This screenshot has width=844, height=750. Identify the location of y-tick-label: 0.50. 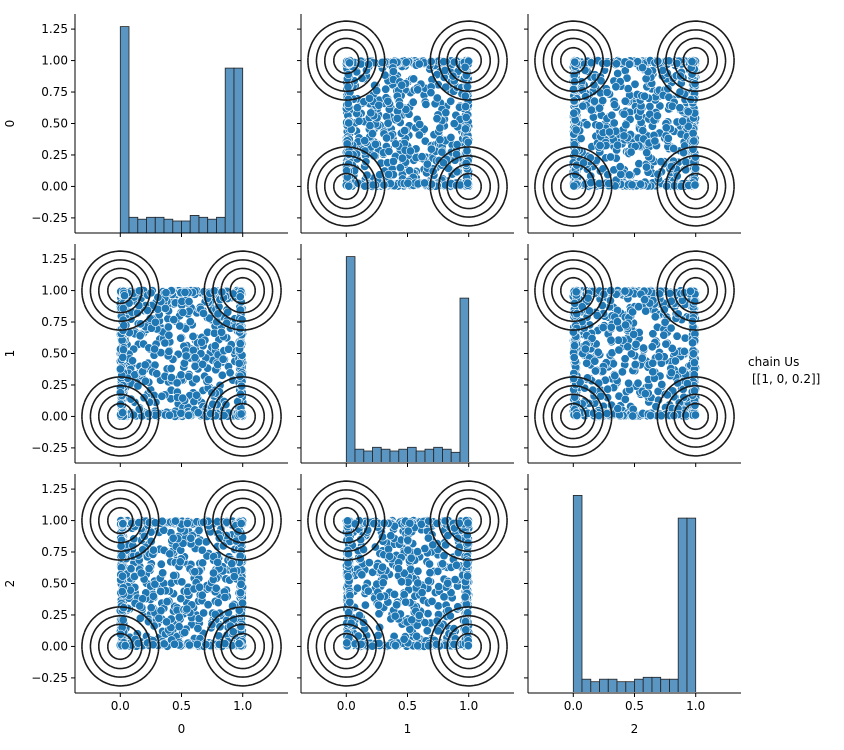
(54, 584).